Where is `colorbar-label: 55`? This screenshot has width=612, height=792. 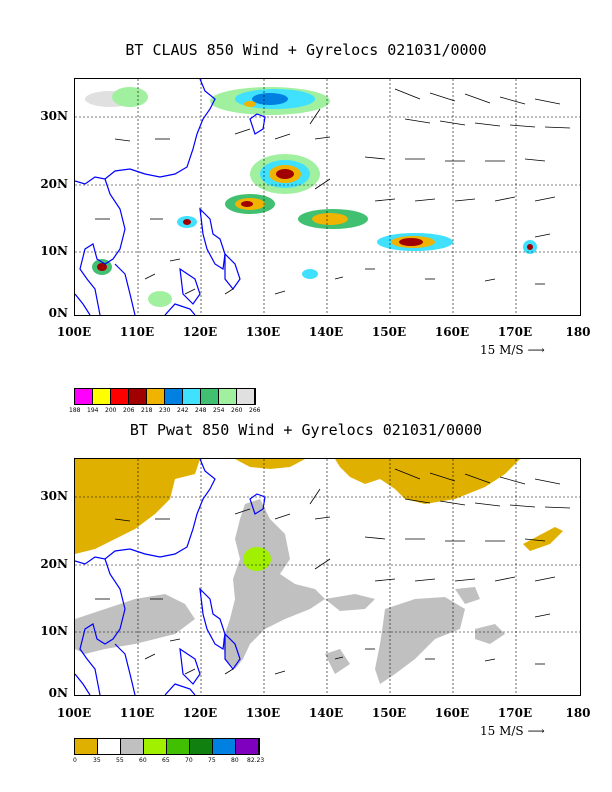 colorbar-label: 55 is located at coordinates (120, 760).